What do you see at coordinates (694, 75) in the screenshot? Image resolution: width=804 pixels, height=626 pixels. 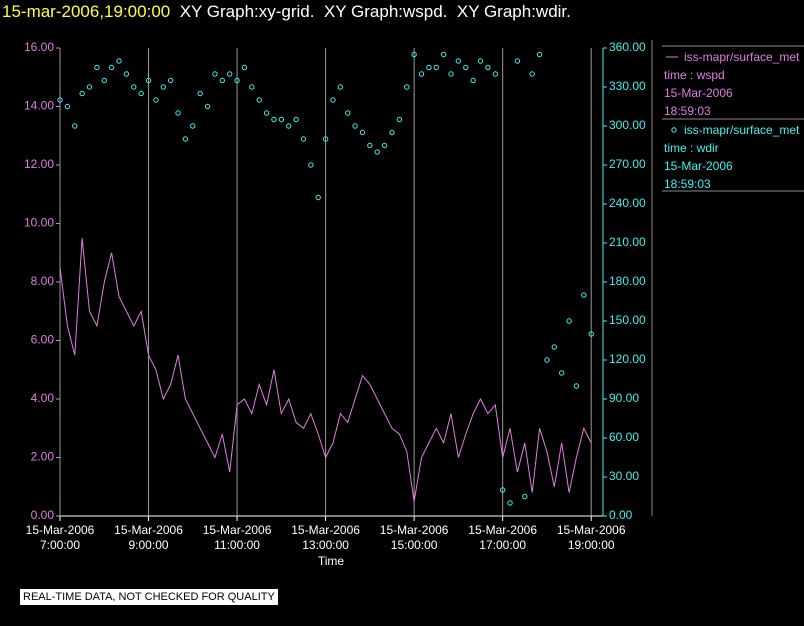 I see `legend-line: time : wspd` at bounding box center [694, 75].